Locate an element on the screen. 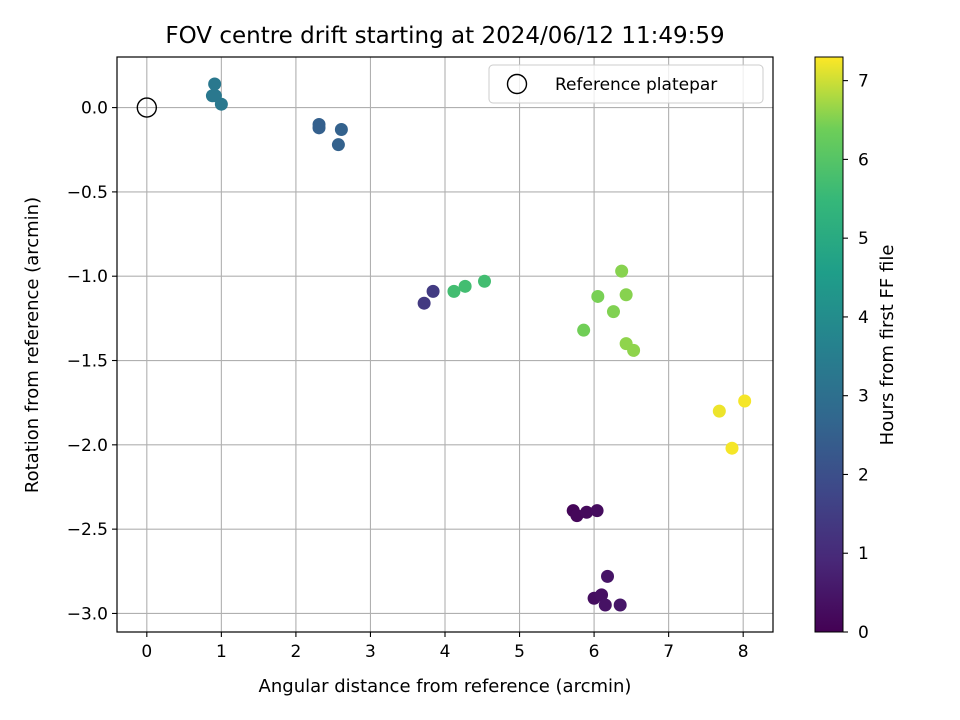  y-tick-label: −3.0 is located at coordinates (87, 614).